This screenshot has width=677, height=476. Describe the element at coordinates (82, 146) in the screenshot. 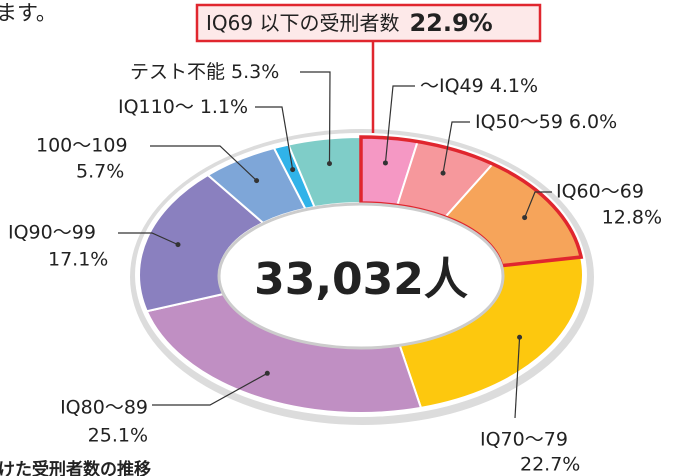

I see `category-label: 100〜109` at that location.